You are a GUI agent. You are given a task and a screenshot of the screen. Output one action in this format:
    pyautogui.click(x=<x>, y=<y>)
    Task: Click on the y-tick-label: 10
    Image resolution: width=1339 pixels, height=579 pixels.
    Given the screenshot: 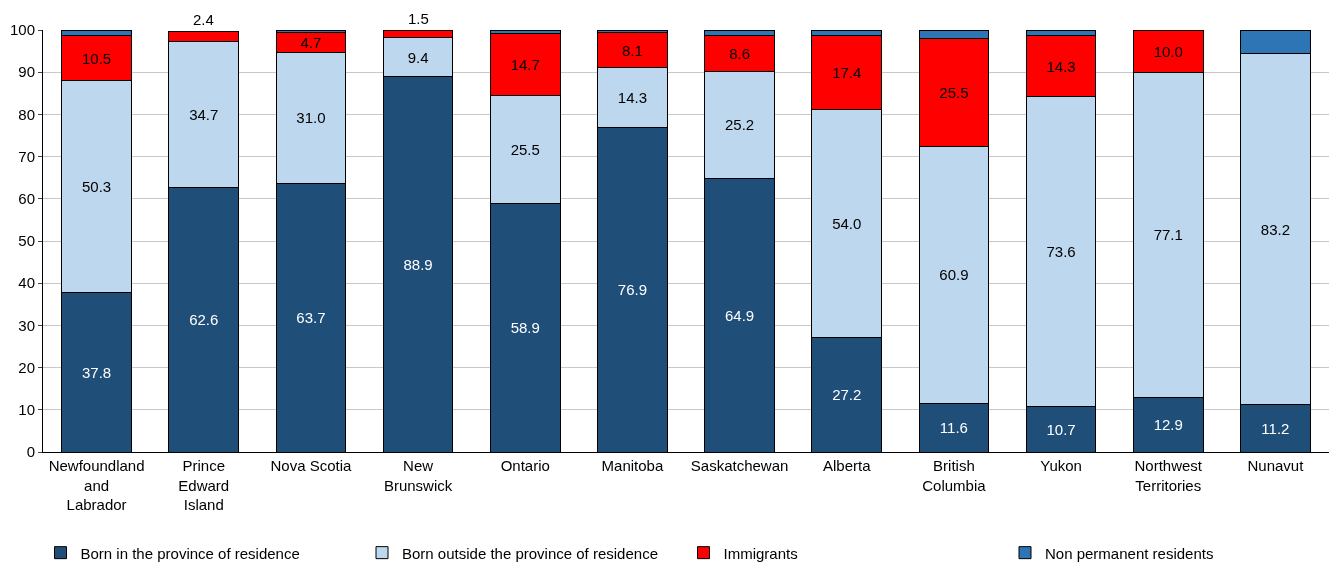 What is the action you would take?
    pyautogui.click(x=26, y=410)
    